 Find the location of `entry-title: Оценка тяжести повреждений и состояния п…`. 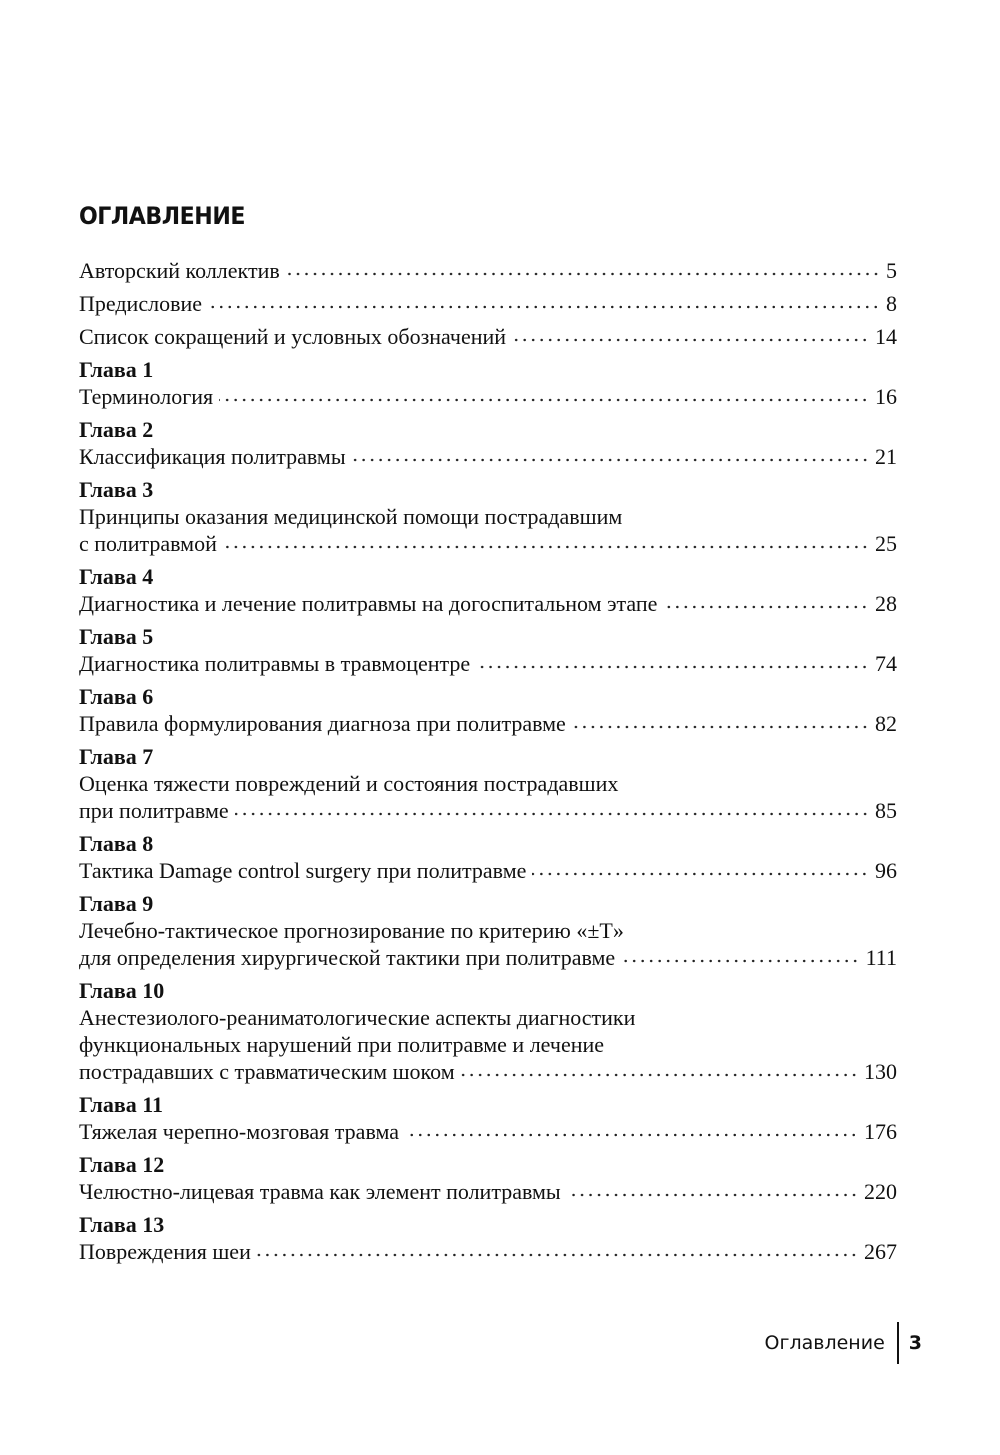

entry-title: Оценка тяжести повреждений и состояния п… is located at coordinates (349, 783).